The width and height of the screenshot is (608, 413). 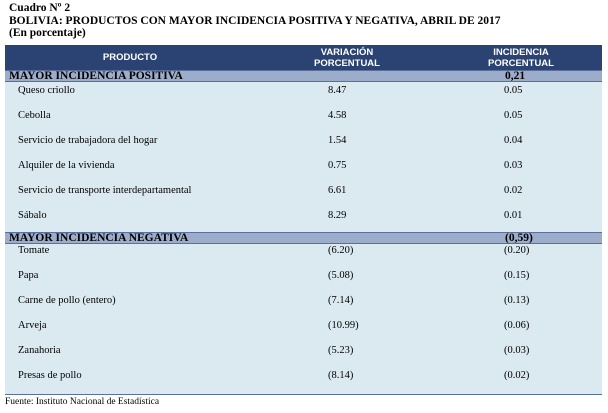 What do you see at coordinates (337, 90) in the screenshot?
I see `variation-value: 8.47` at bounding box center [337, 90].